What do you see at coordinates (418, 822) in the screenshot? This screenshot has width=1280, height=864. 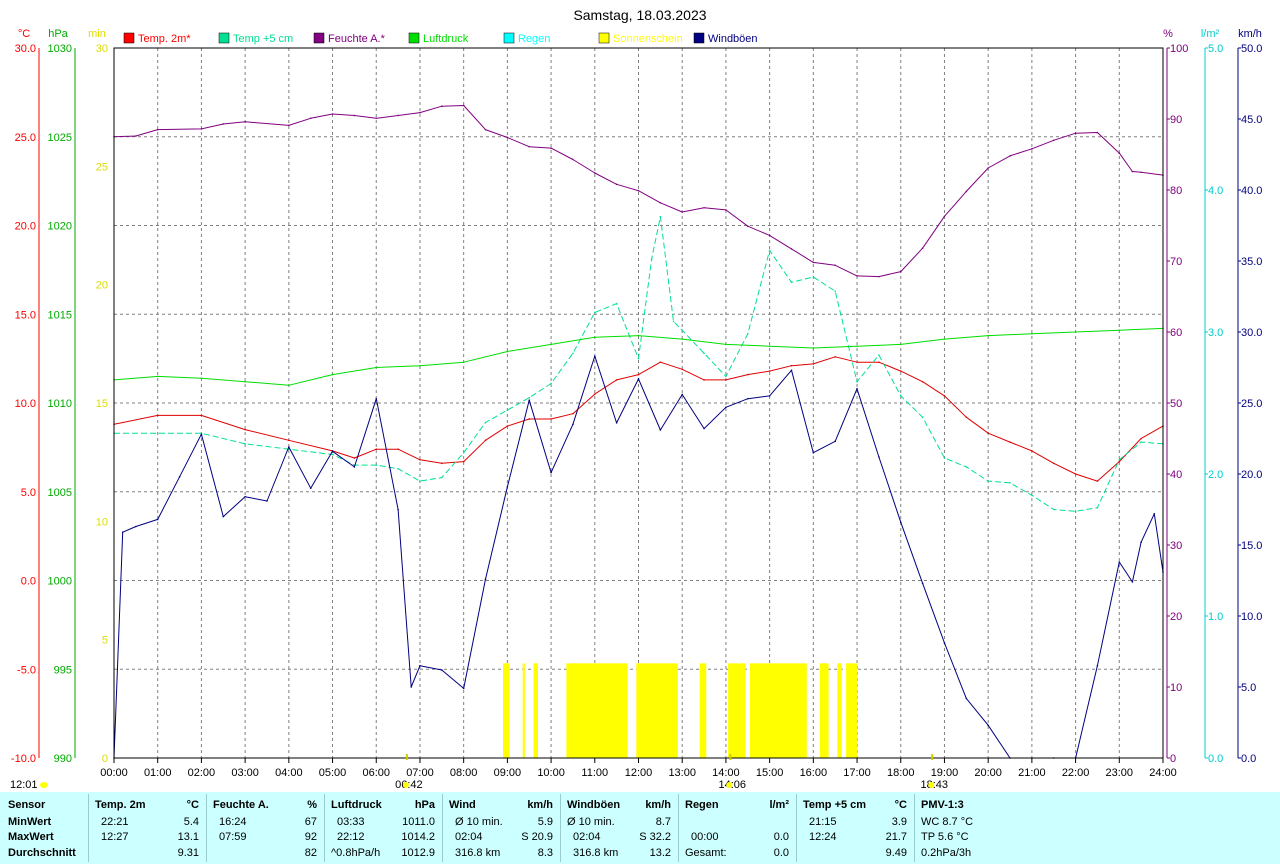 I see `stats-pressure-min-value: 1011.0` at bounding box center [418, 822].